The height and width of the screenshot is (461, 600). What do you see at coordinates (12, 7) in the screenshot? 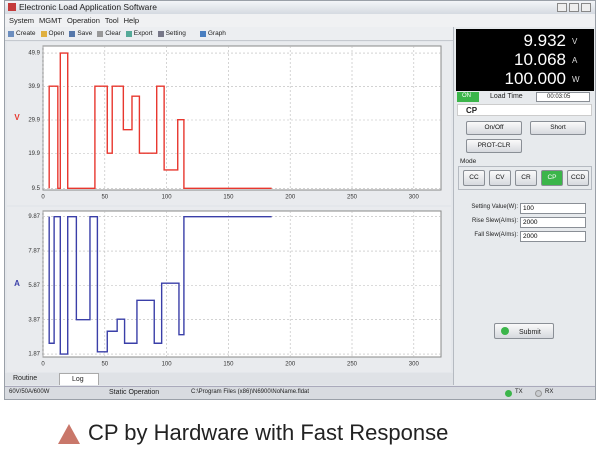
I see `app-icon` at bounding box center [12, 7].